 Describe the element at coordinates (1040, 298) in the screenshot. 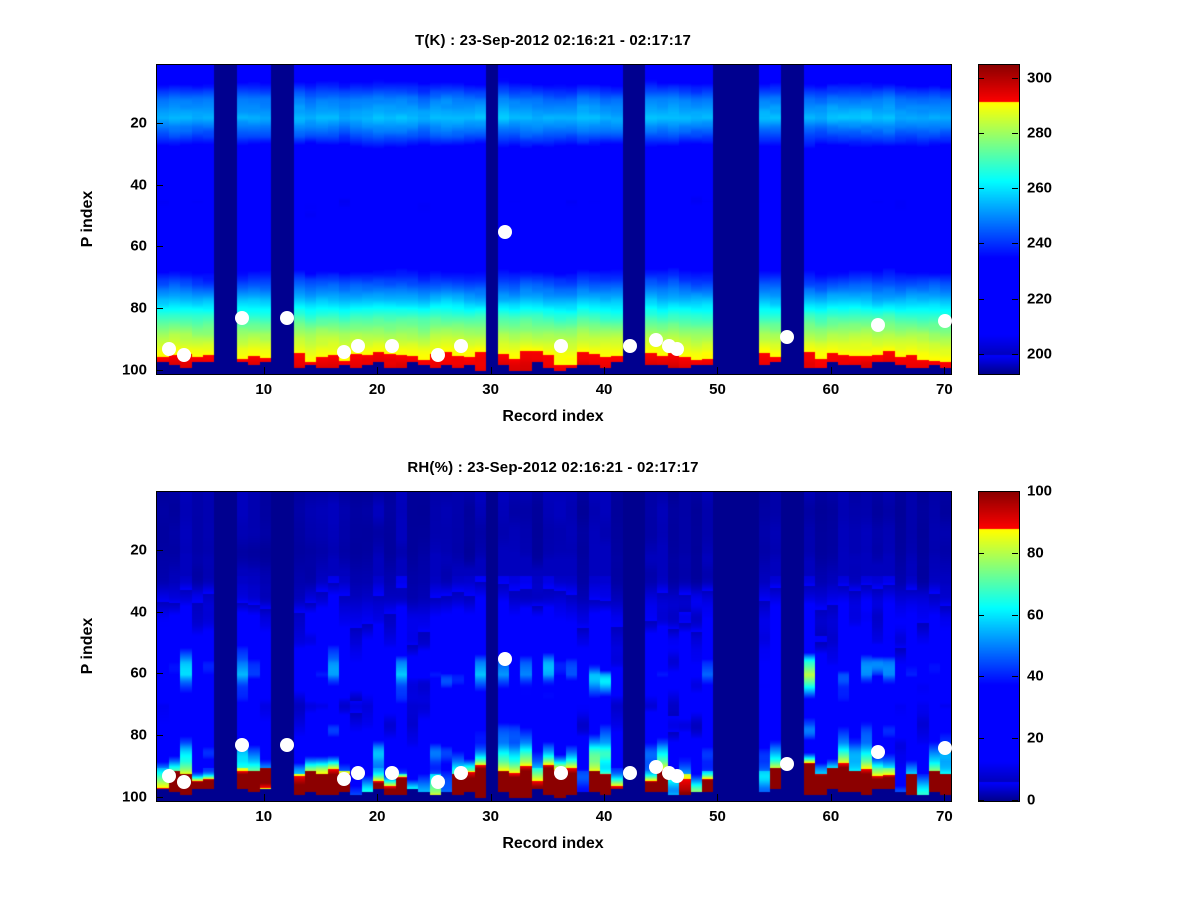

I see `colorbar-tick-label: 220` at that location.